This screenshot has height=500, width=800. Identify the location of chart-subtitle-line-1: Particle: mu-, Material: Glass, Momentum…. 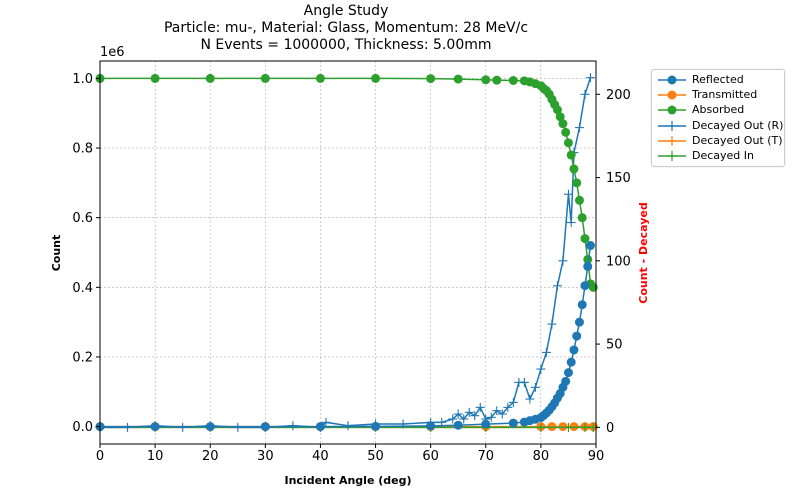
(346, 28).